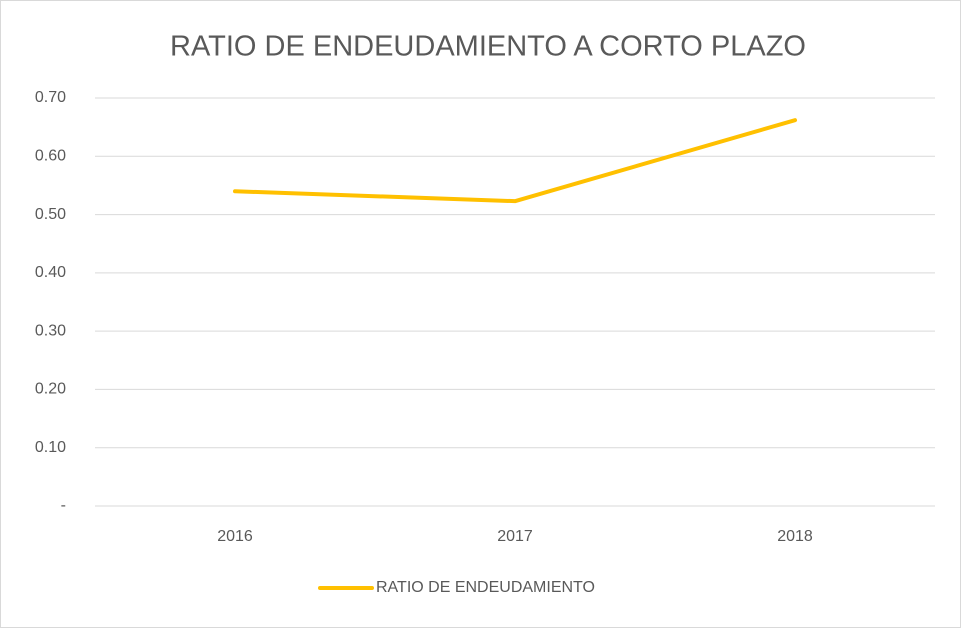 Image resolution: width=961 pixels, height=628 pixels. Describe the element at coordinates (50, 272) in the screenshot. I see `y-tick-label: 0.40` at that location.